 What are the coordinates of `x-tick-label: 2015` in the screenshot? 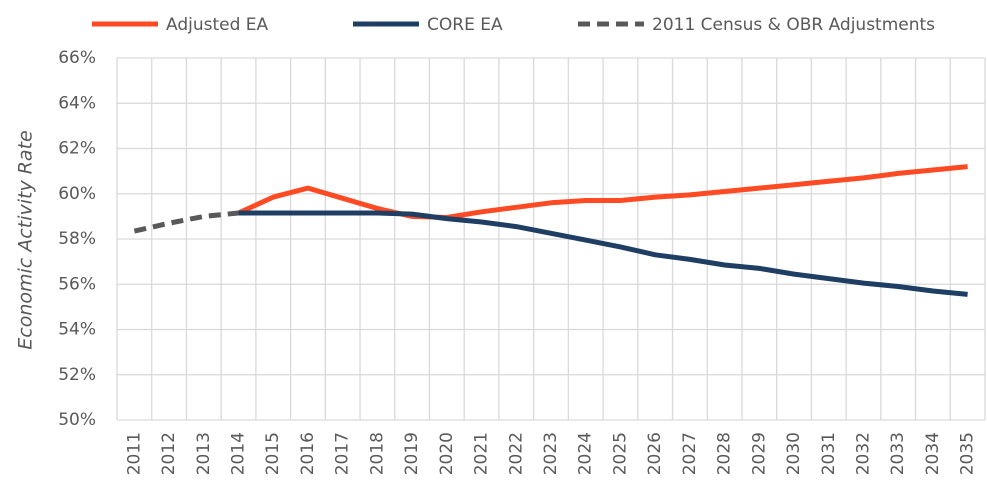 It's located at (273, 453).